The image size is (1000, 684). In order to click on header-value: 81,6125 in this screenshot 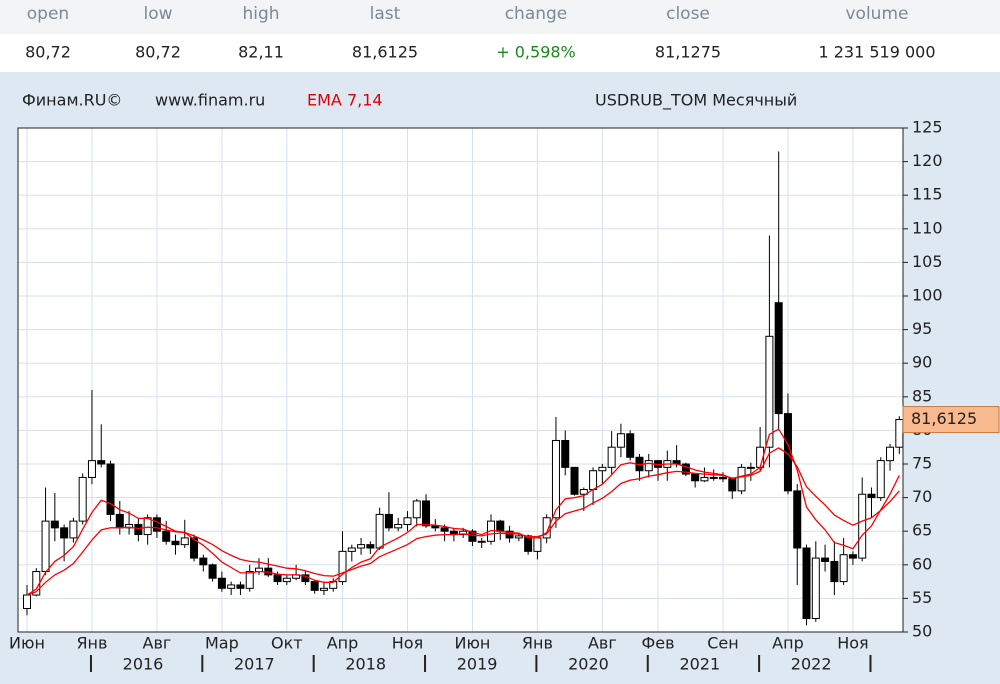, I will do `click(385, 52)`.